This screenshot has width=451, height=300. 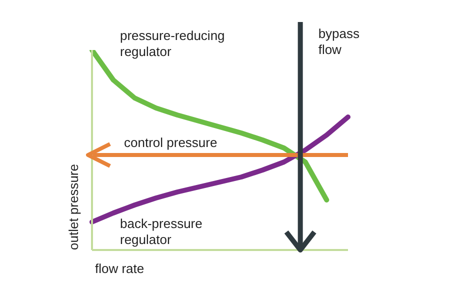 I want to click on annotation: bypass flow, so click(x=339, y=41).